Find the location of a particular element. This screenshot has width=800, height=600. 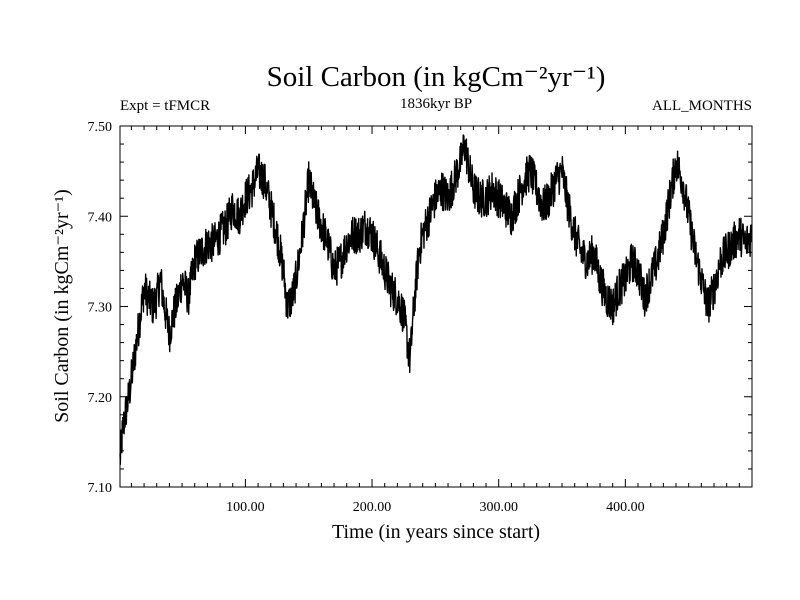

months-label: ALL_MONTHS is located at coordinates (702, 106).